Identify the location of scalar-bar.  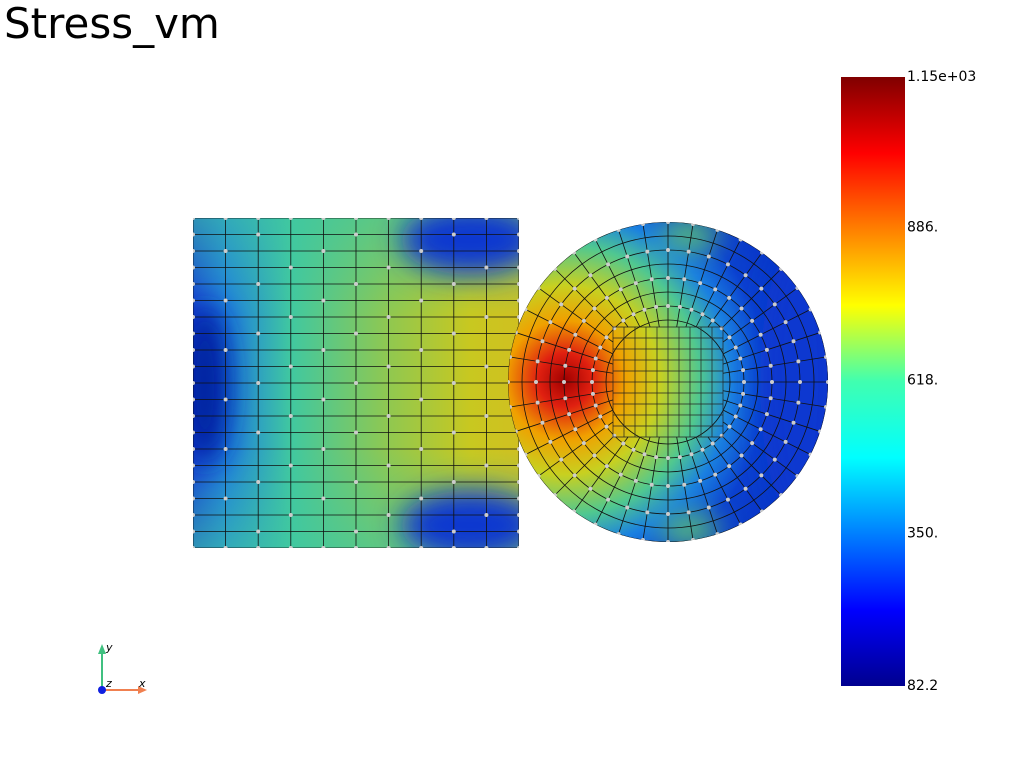
(873, 381).